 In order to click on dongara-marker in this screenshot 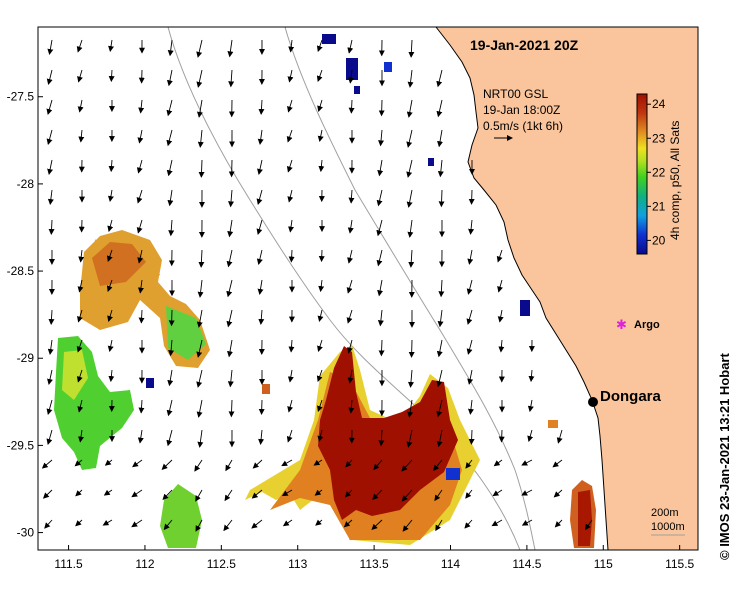, I will do `click(593, 402)`.